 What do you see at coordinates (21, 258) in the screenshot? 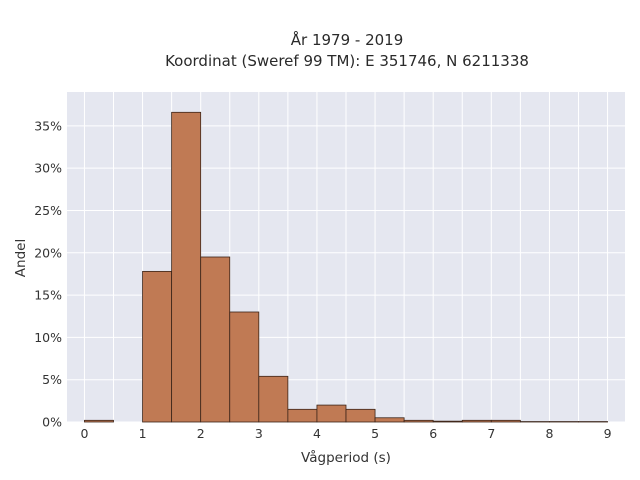
I see `y-axis-label: Andel` at bounding box center [21, 258].